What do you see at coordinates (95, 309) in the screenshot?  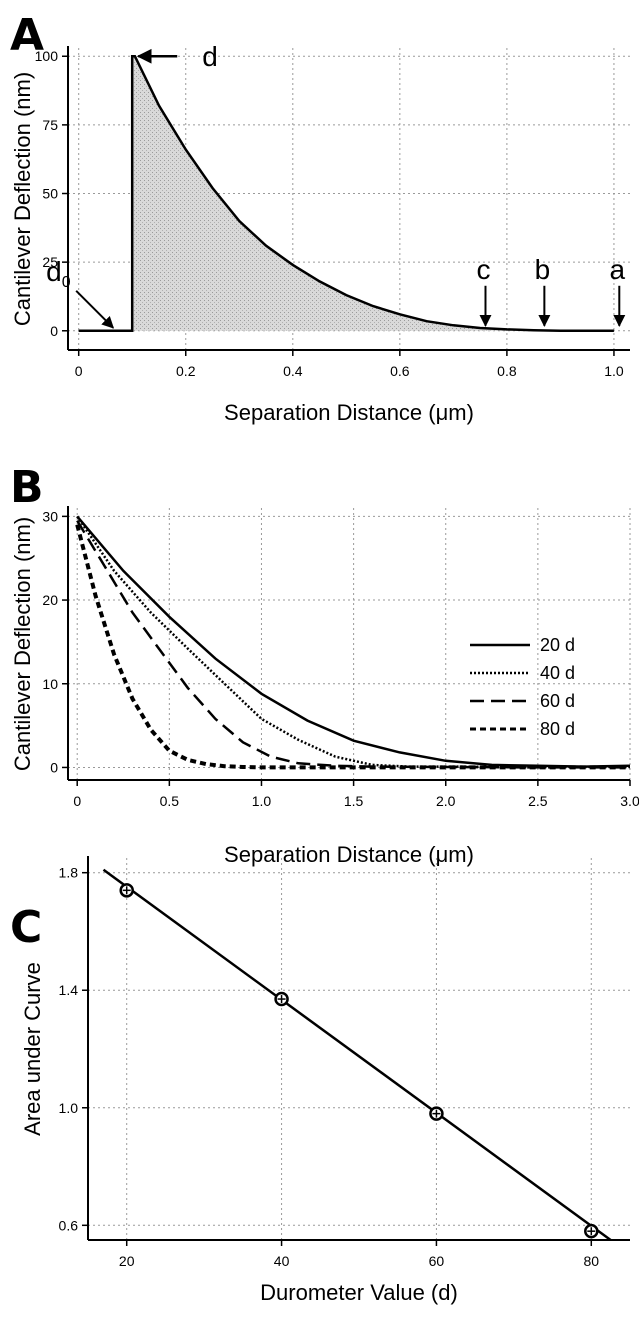 I see `annotation-arrow-d0` at bounding box center [95, 309].